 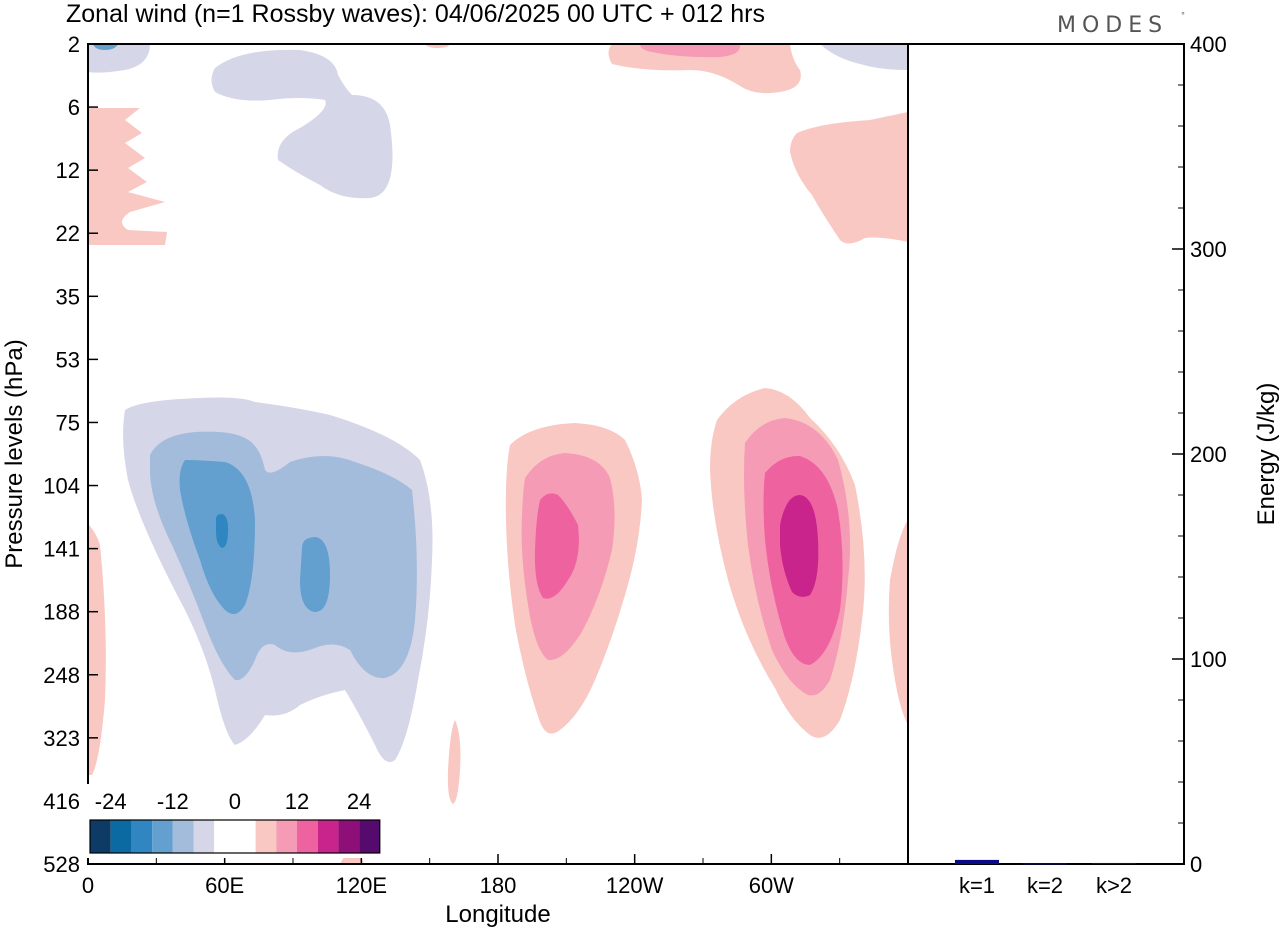 What do you see at coordinates (315, 574) in the screenshot?
I see `contour-neg-lower-inner-right` at bounding box center [315, 574].